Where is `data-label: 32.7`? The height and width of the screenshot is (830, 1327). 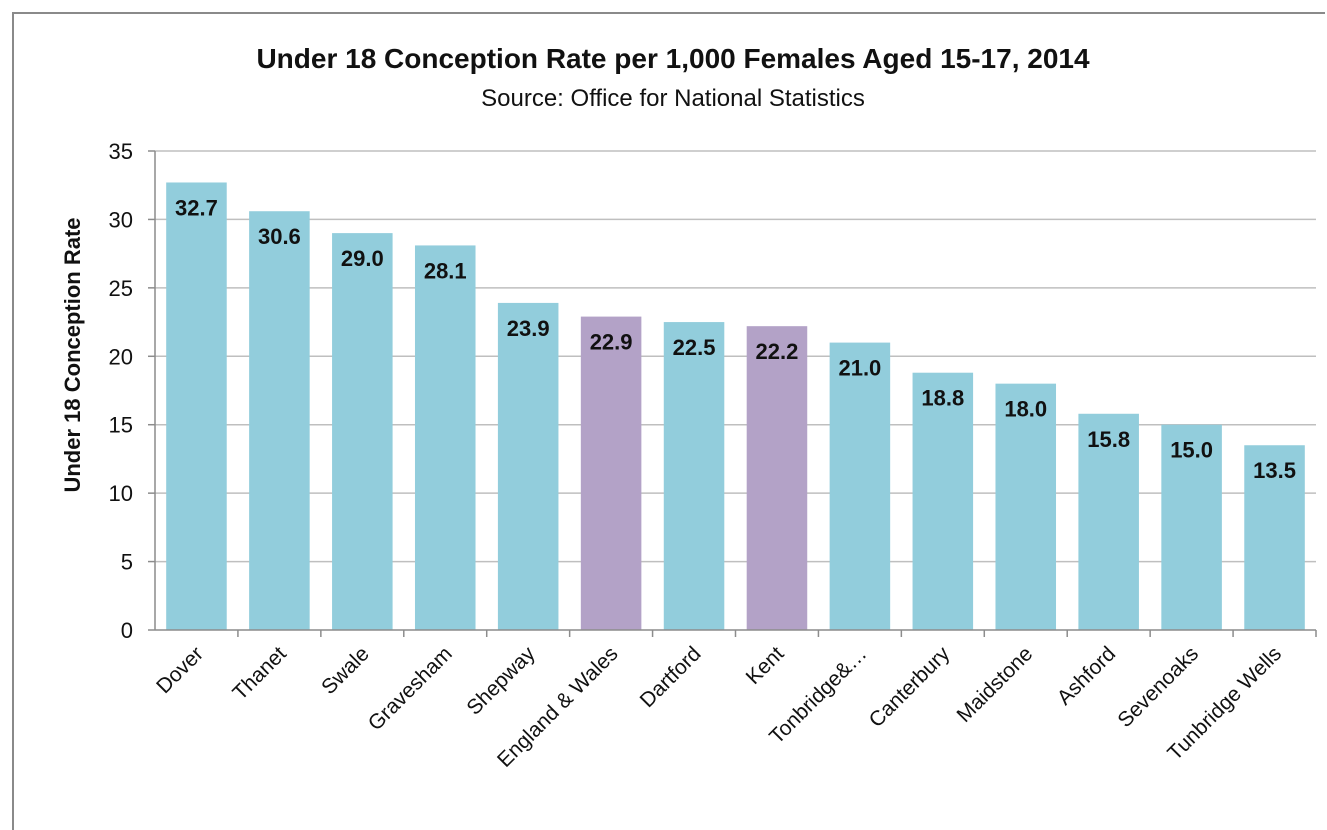 data-label: 32.7 is located at coordinates (196, 207).